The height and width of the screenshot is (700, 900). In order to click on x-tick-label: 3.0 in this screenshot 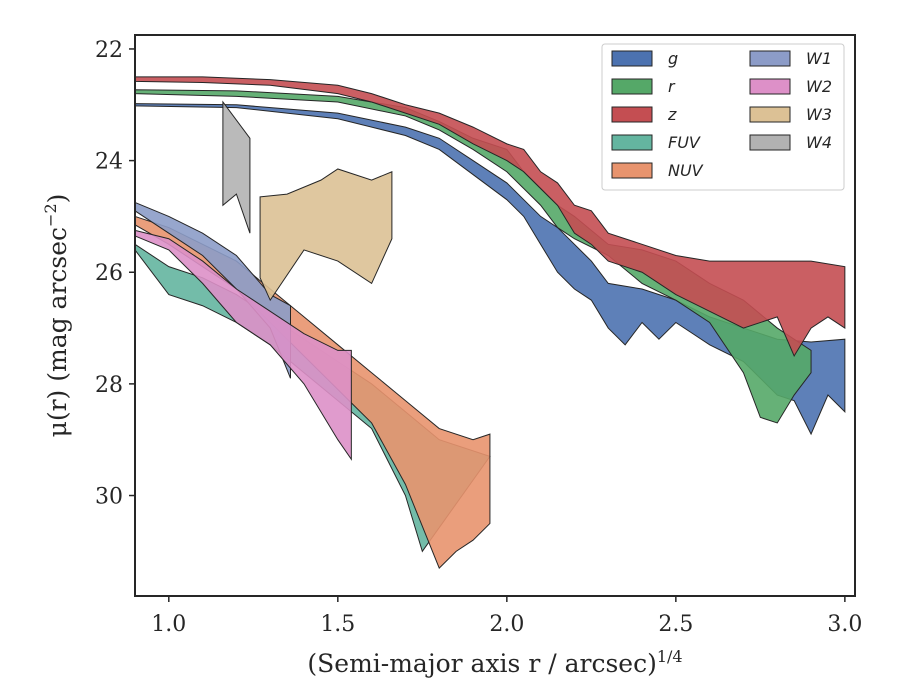, I will do `click(844, 624)`.